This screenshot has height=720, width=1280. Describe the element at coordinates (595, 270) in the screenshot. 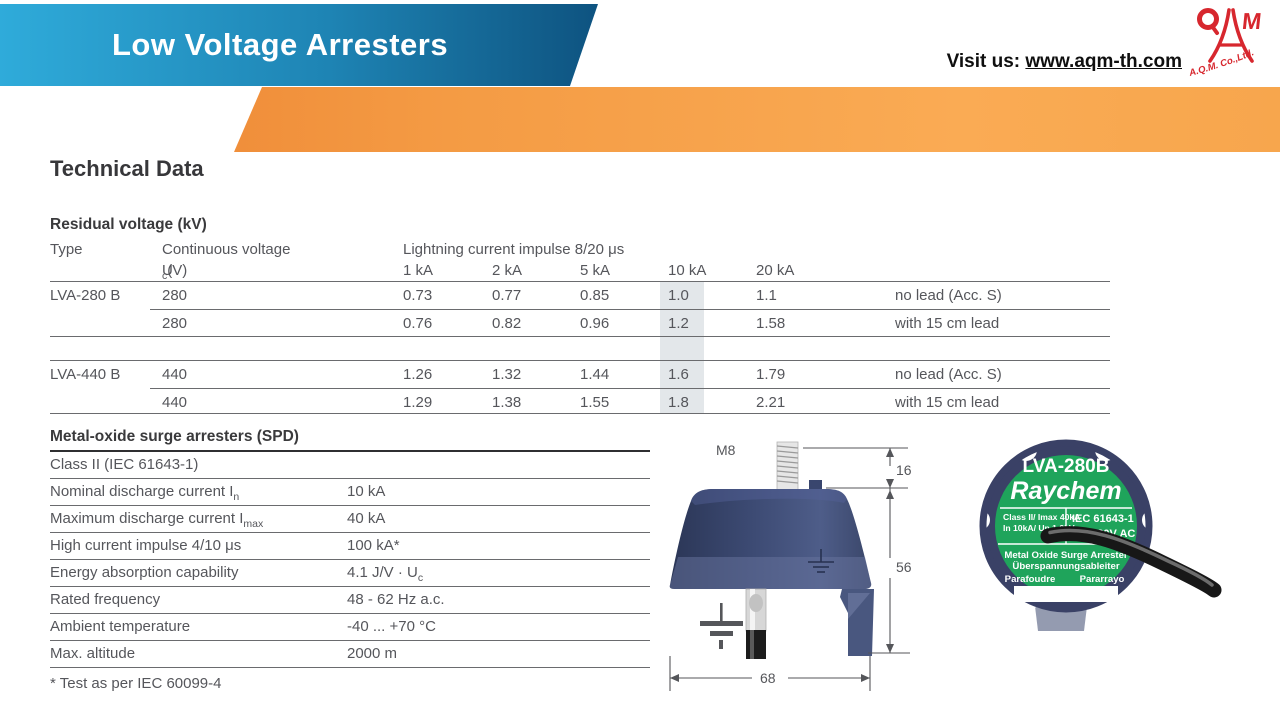

I see `col-header-5ka: 5 kA` at that location.